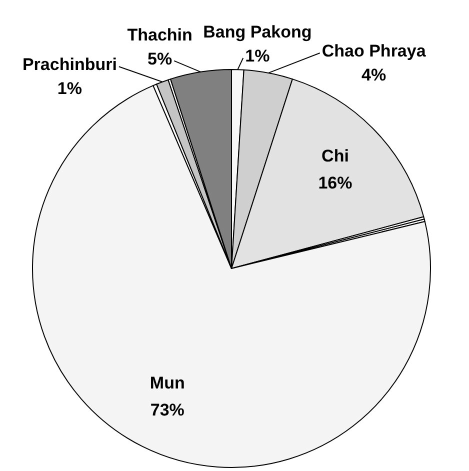 This screenshot has width=469, height=471. Describe the element at coordinates (374, 50) in the screenshot. I see `slice-label: Chao Phraya` at that location.